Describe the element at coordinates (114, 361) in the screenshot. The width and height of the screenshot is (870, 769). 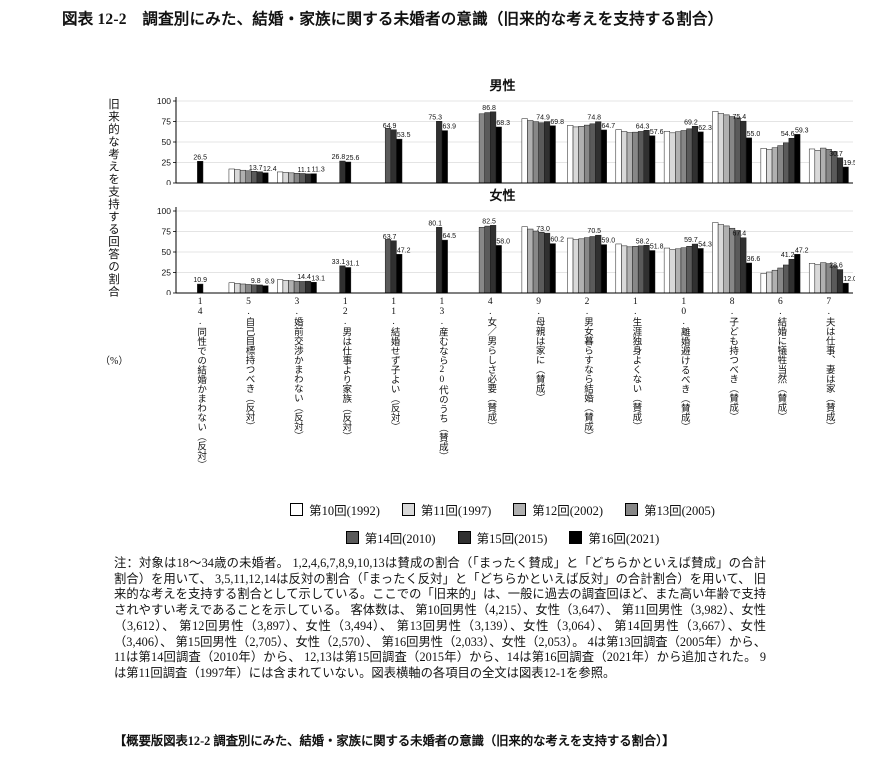
I see `y-axis-unit: （%）` at that location.